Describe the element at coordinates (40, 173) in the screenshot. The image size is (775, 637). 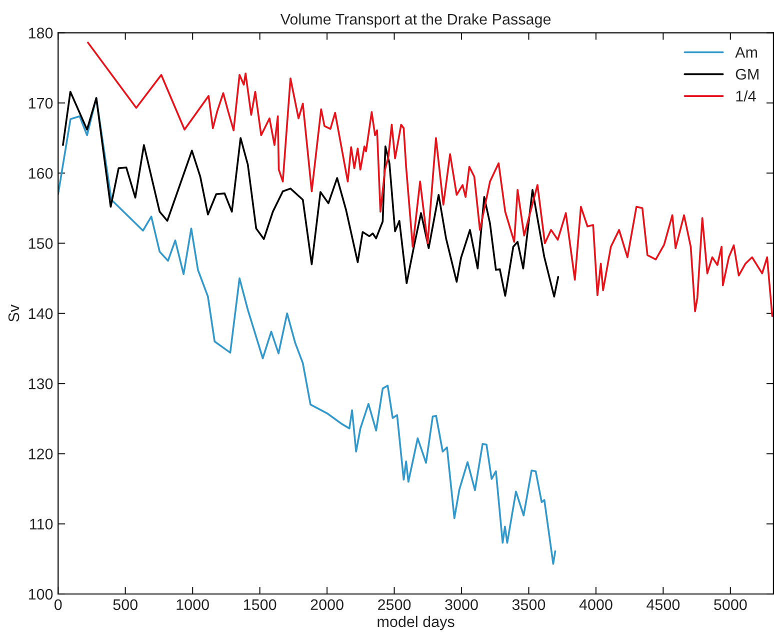
I see `y-tick-label: 160` at that location.